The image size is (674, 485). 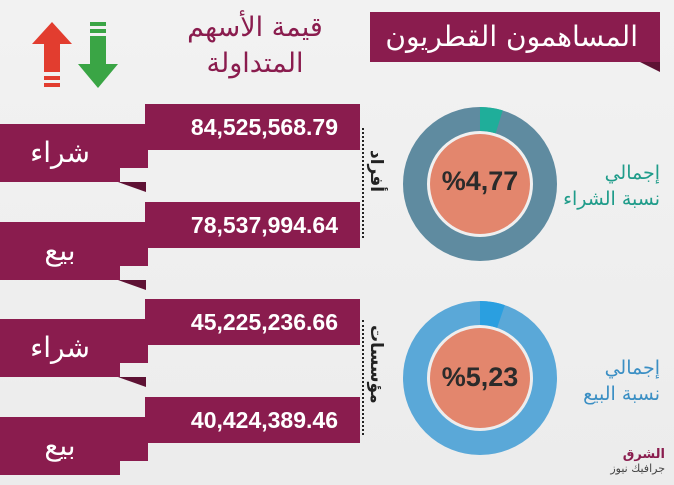 What do you see at coordinates (515, 37) in the screenshot?
I see `page-title: المساهمون القطريون` at bounding box center [515, 37].